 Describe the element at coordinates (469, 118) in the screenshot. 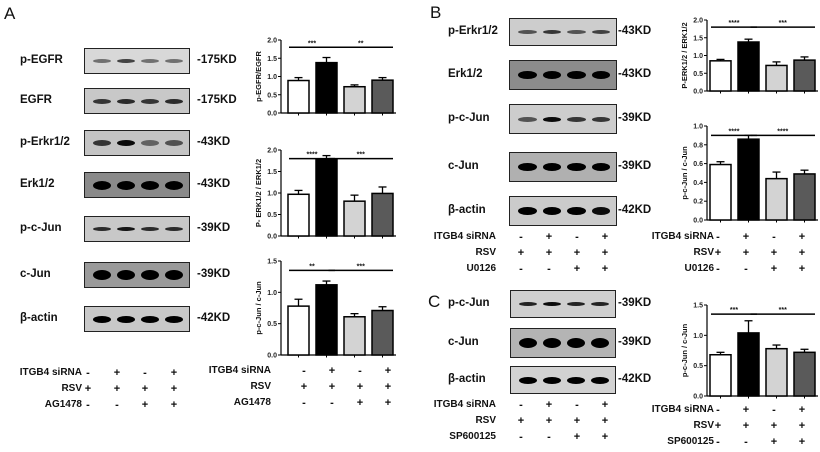

I see `blot-label: p-c-Jun` at that location.